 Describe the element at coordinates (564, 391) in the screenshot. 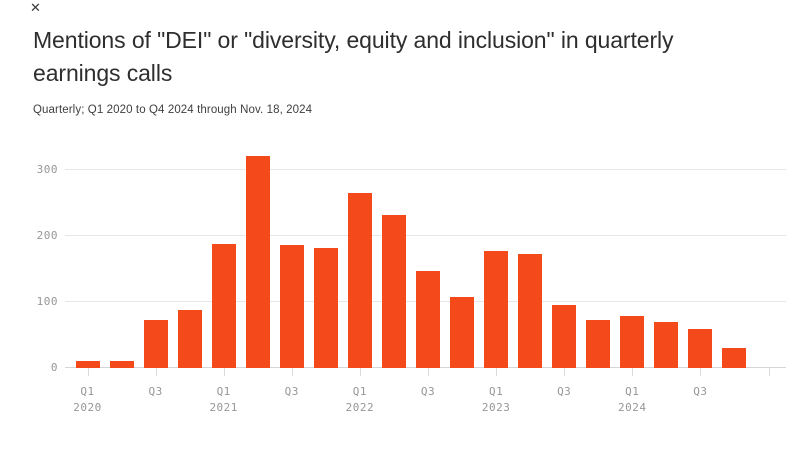

I see `x-tick-label-quarter-7: Q3` at that location.